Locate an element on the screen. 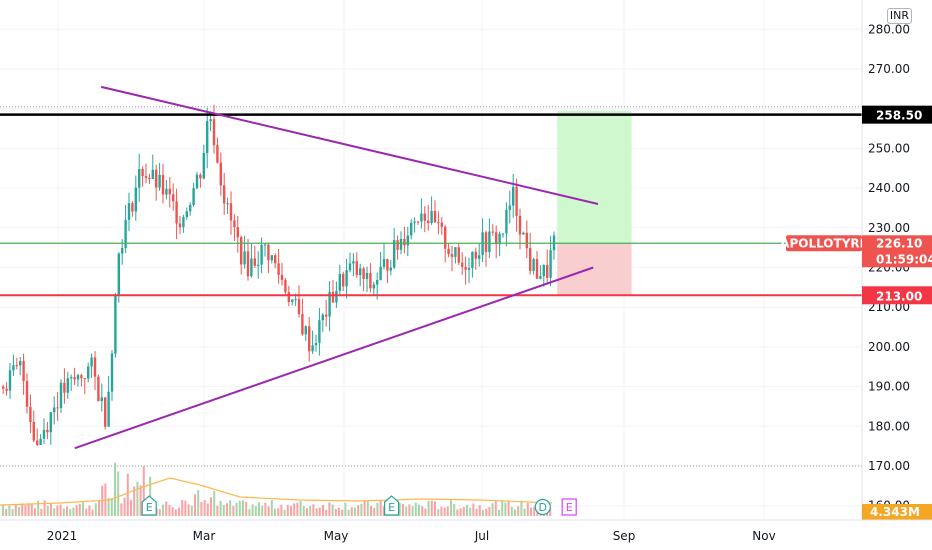 This screenshot has width=932, height=550. earnings-marker is located at coordinates (392, 505).